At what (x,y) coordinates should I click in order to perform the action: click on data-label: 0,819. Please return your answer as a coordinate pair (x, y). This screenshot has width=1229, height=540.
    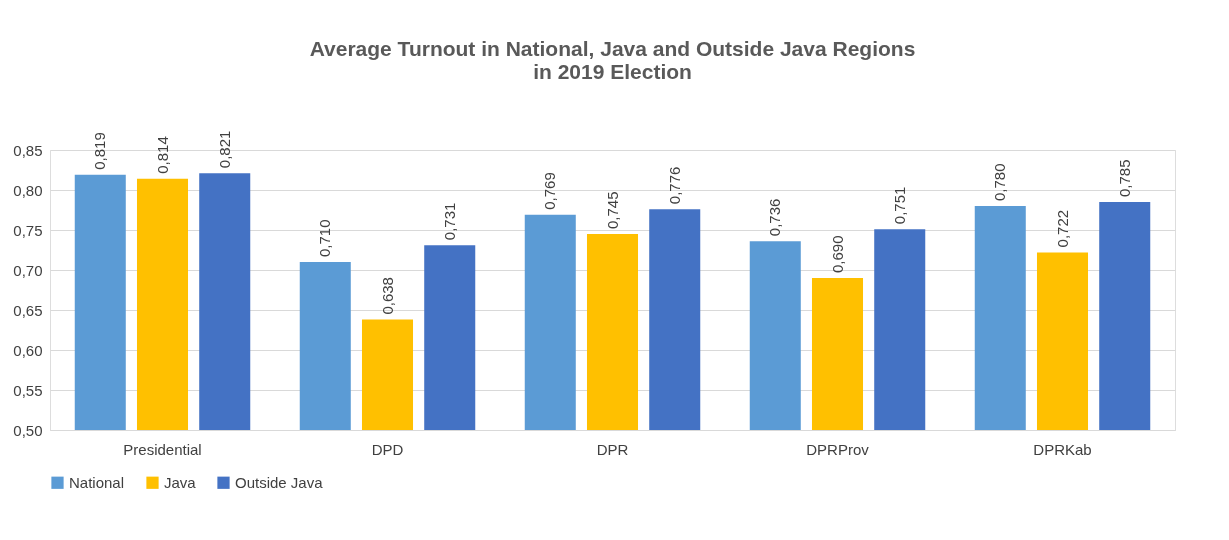
    Looking at the image, I should click on (100, 151).